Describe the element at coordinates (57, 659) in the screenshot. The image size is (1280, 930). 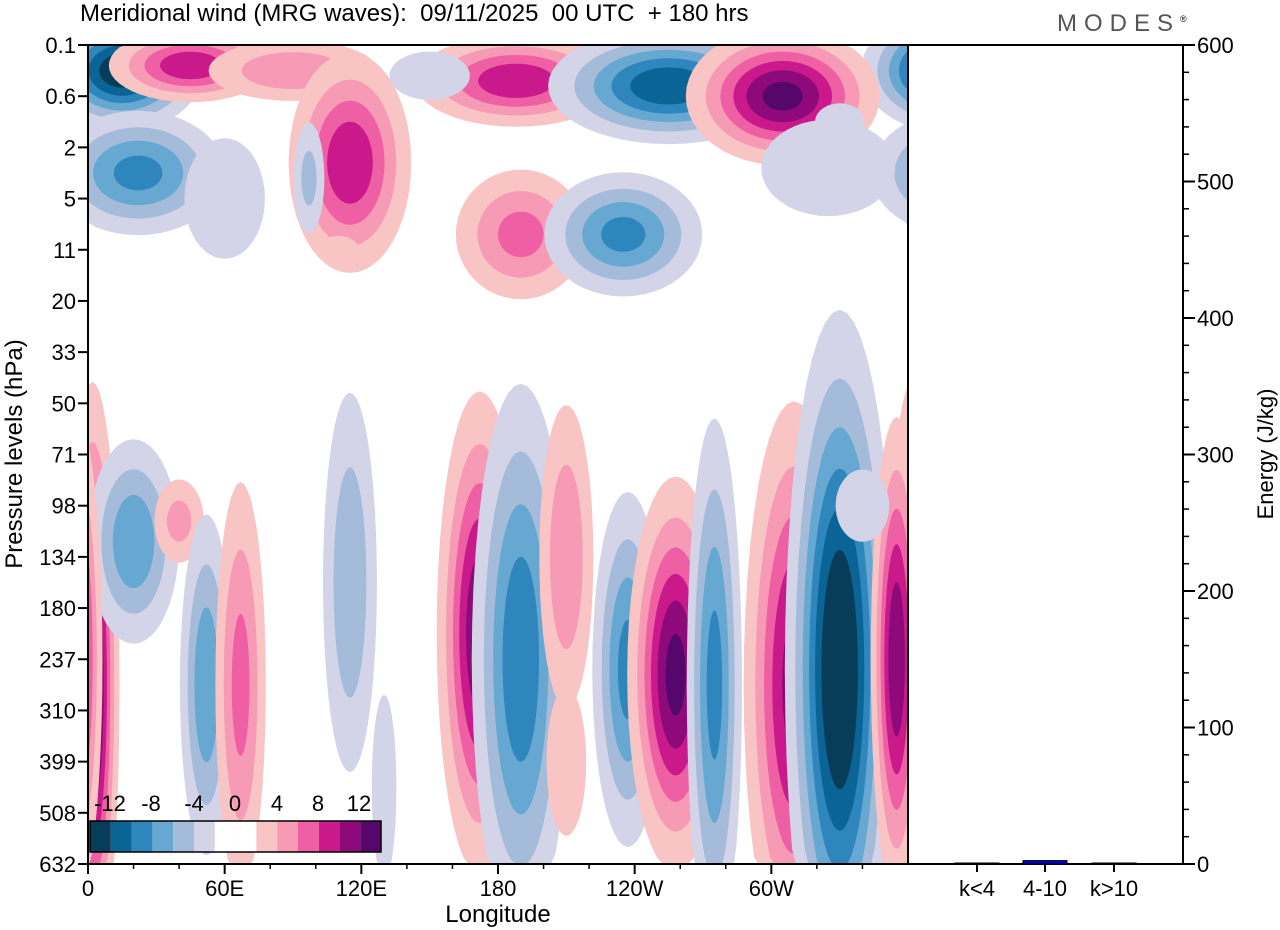
I see `y-tick-label: 237` at that location.